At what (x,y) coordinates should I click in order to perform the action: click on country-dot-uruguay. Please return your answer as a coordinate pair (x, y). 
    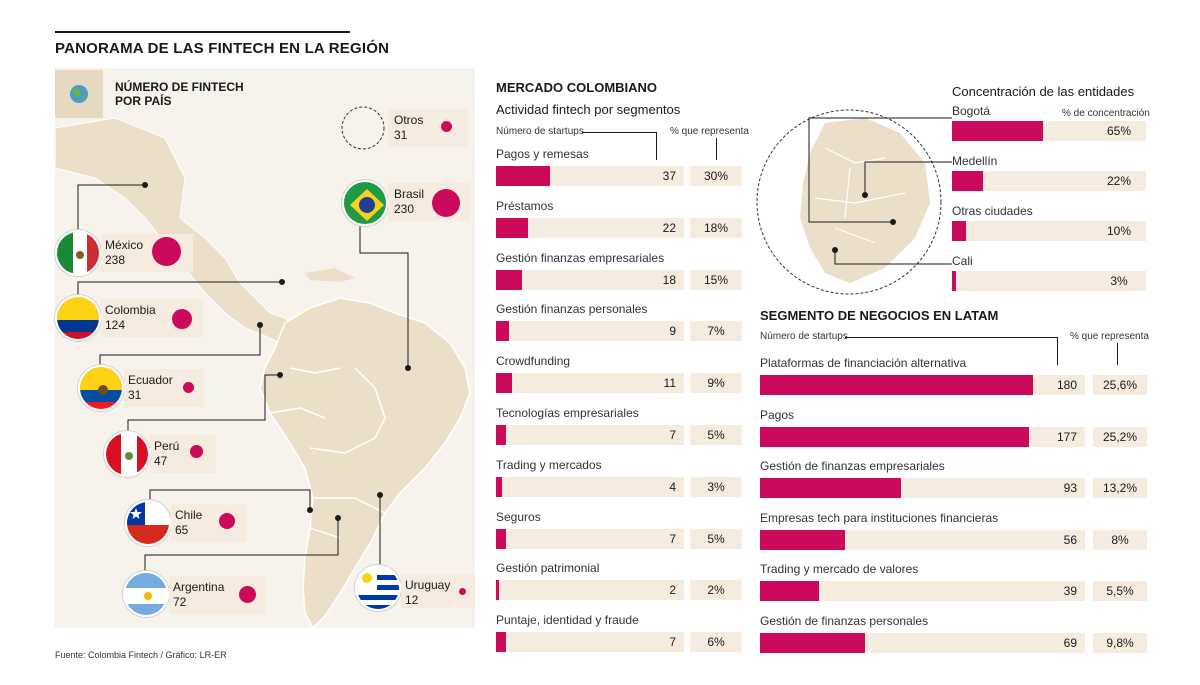
    Looking at the image, I should click on (462, 591).